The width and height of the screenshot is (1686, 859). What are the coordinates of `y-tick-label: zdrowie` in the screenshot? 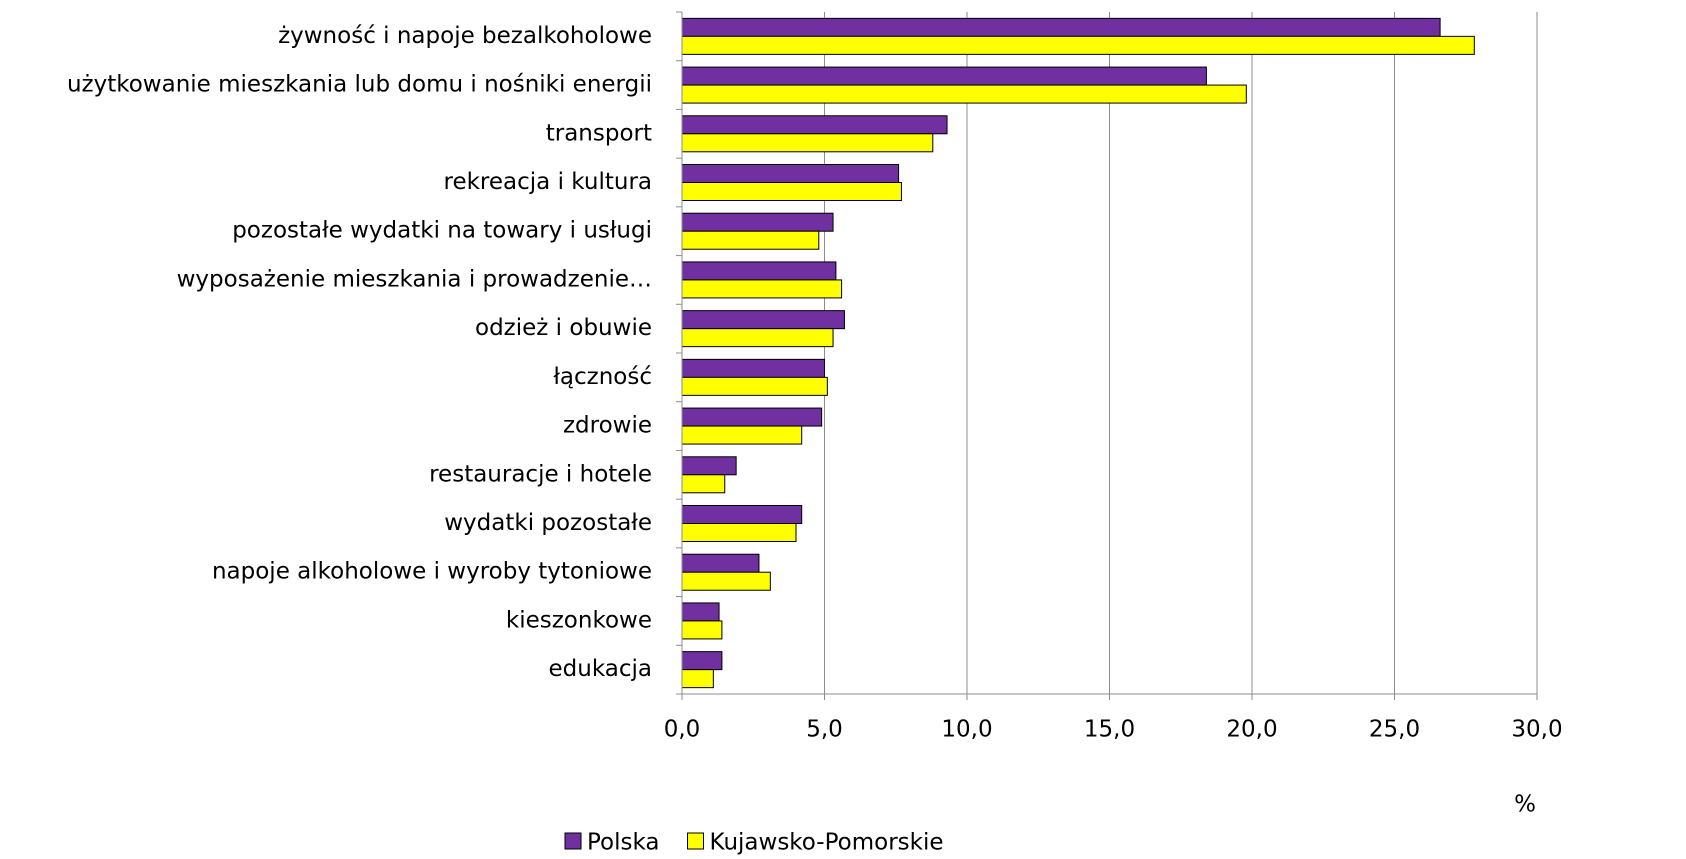 It's located at (607, 426).